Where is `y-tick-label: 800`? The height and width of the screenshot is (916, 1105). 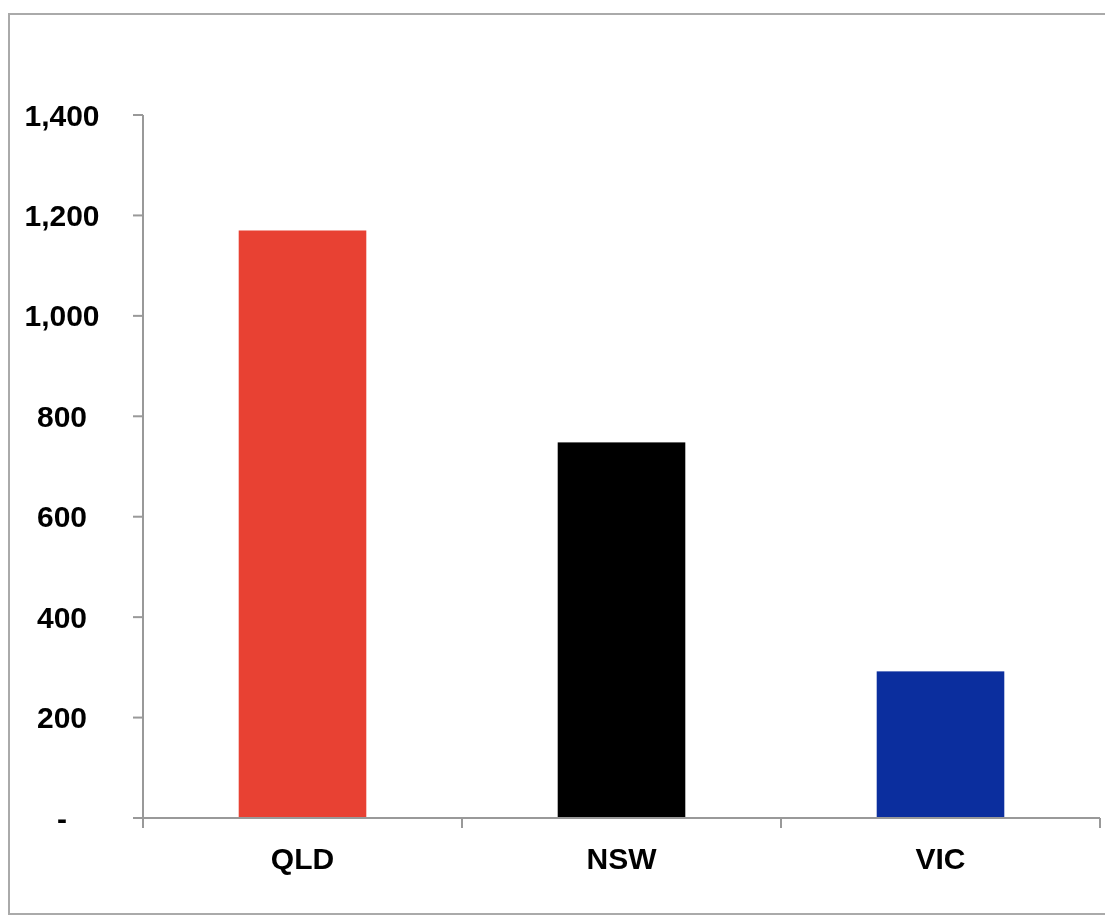
y-tick-label: 800 is located at coordinates (62, 416).